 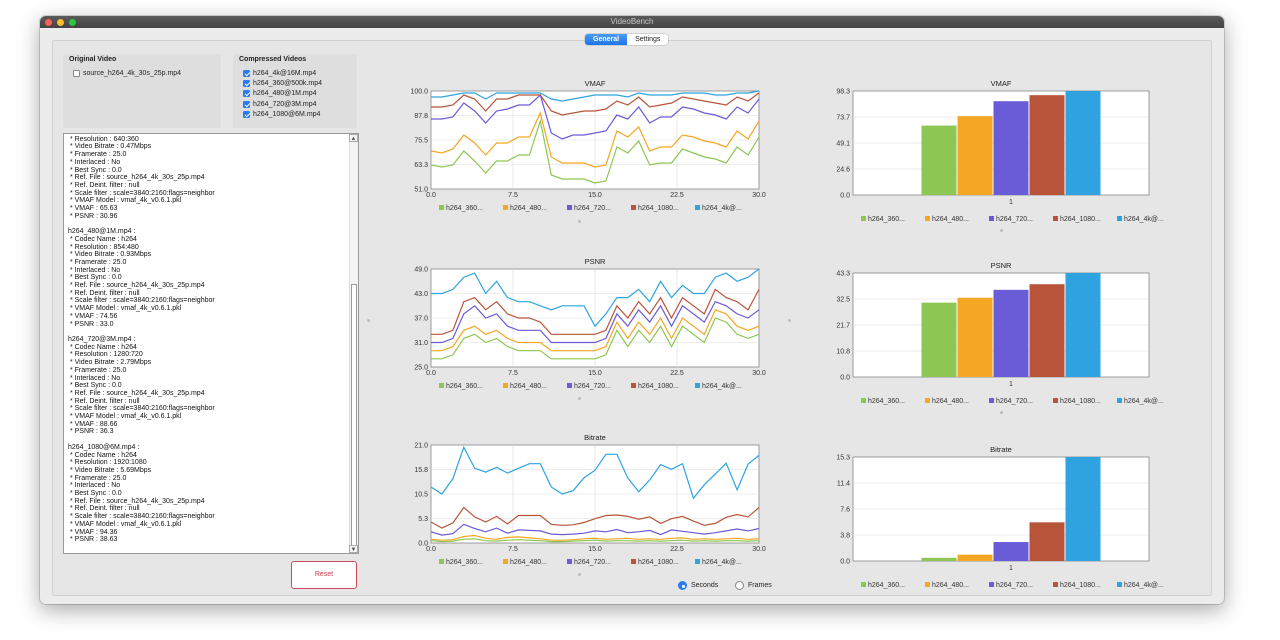 I want to click on y-tick-label: 100.0, so click(x=419, y=92).